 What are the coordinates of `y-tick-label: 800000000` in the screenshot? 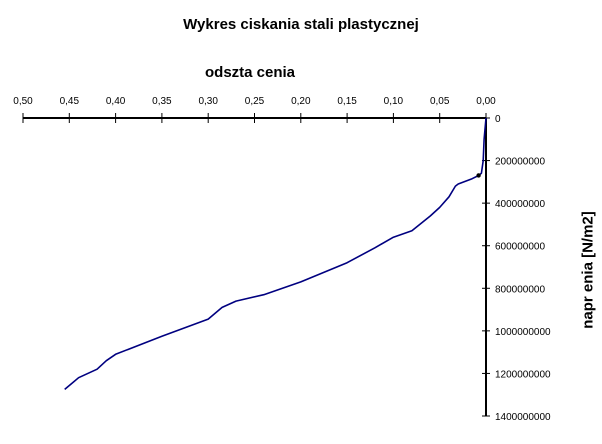 It's located at (520, 289).